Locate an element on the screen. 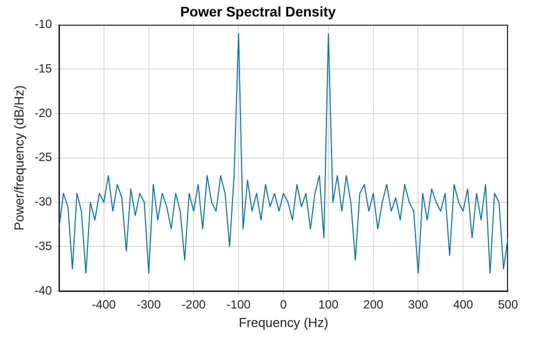 The image size is (560, 337). x-tick-label: 500 is located at coordinates (508, 305).